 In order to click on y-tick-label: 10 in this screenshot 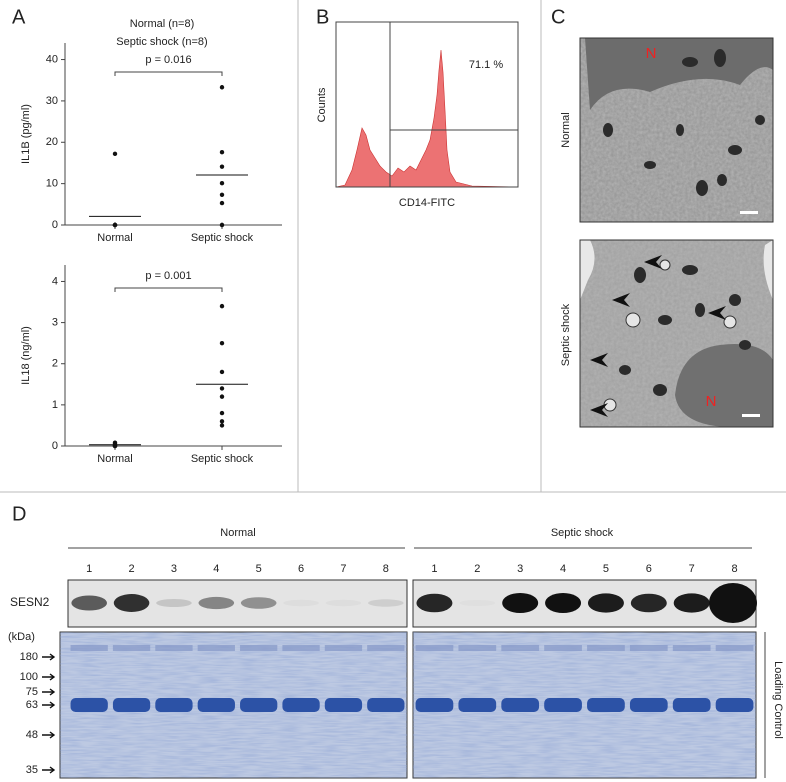, I will do `click(52, 184)`.